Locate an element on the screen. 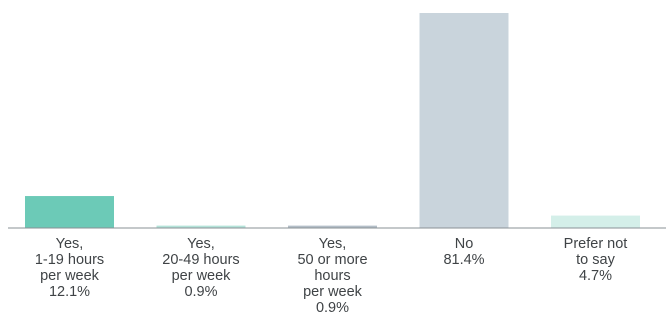  category-label-line: to say is located at coordinates (595, 260).